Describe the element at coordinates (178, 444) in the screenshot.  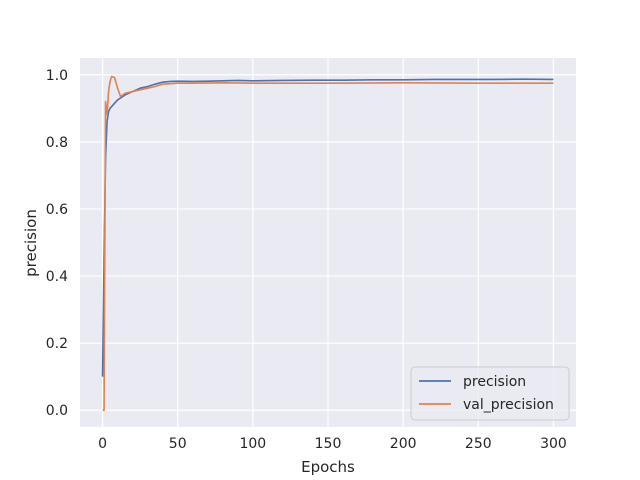
I see `x-tick-label: 50` at that location.